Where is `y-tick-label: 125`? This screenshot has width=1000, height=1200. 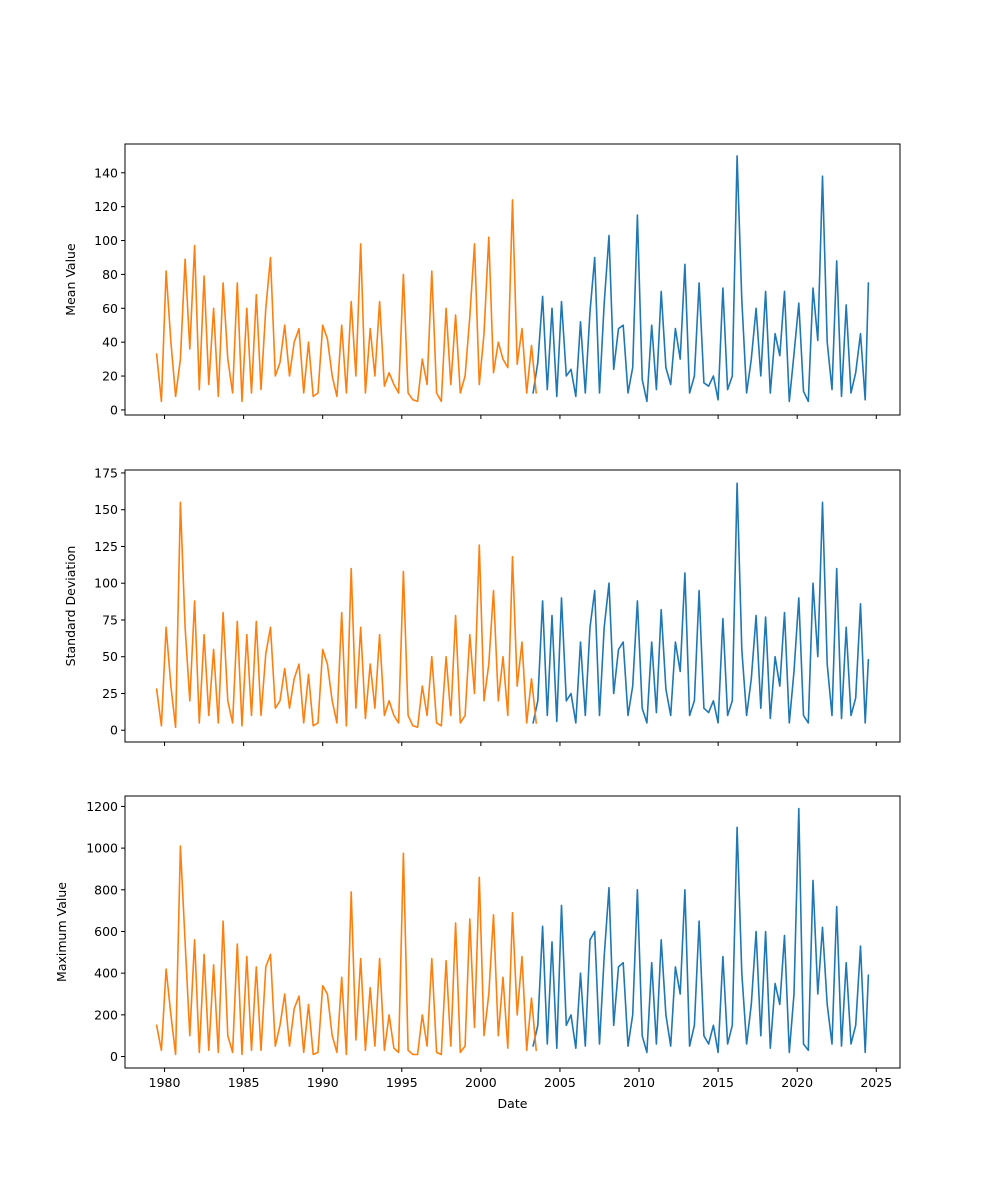 y-tick-label: 125 is located at coordinates (106, 546).